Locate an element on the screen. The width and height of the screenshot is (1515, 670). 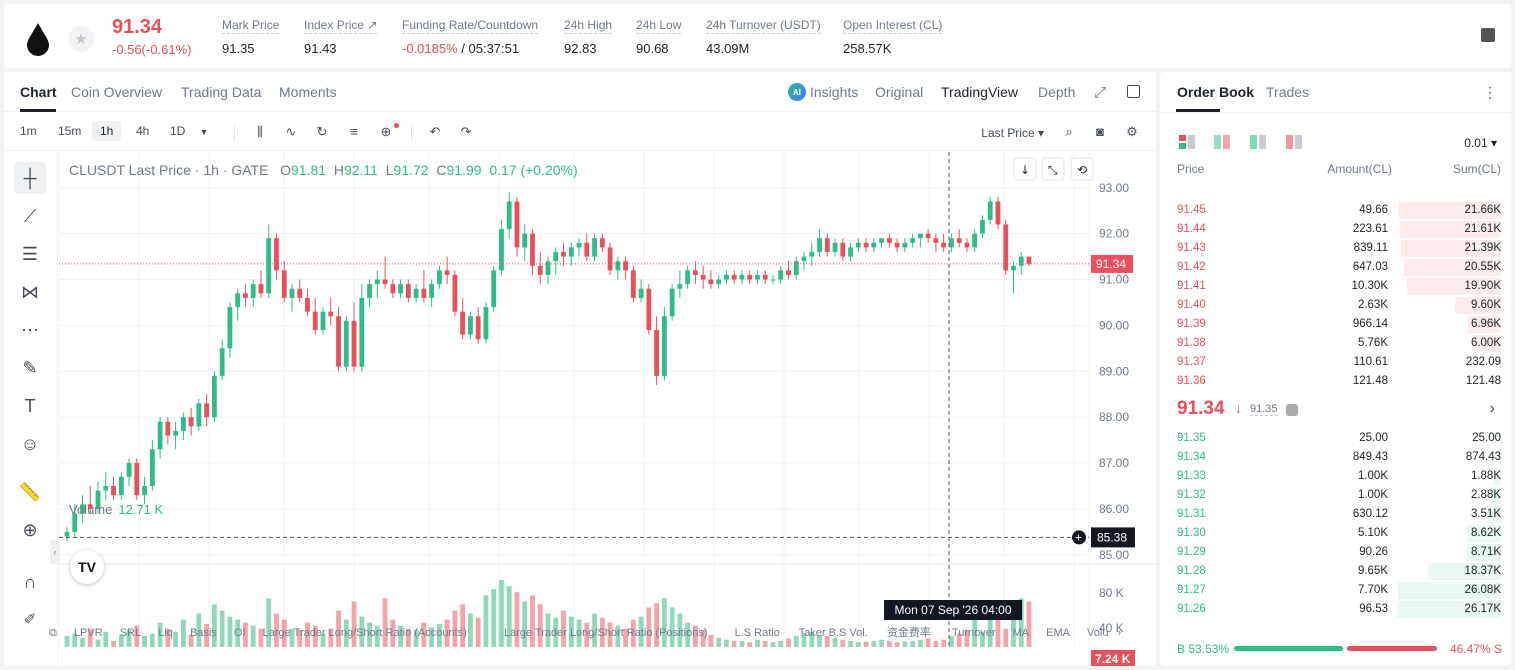
more-options-icon: ⋮ is located at coordinates (1490, 92).